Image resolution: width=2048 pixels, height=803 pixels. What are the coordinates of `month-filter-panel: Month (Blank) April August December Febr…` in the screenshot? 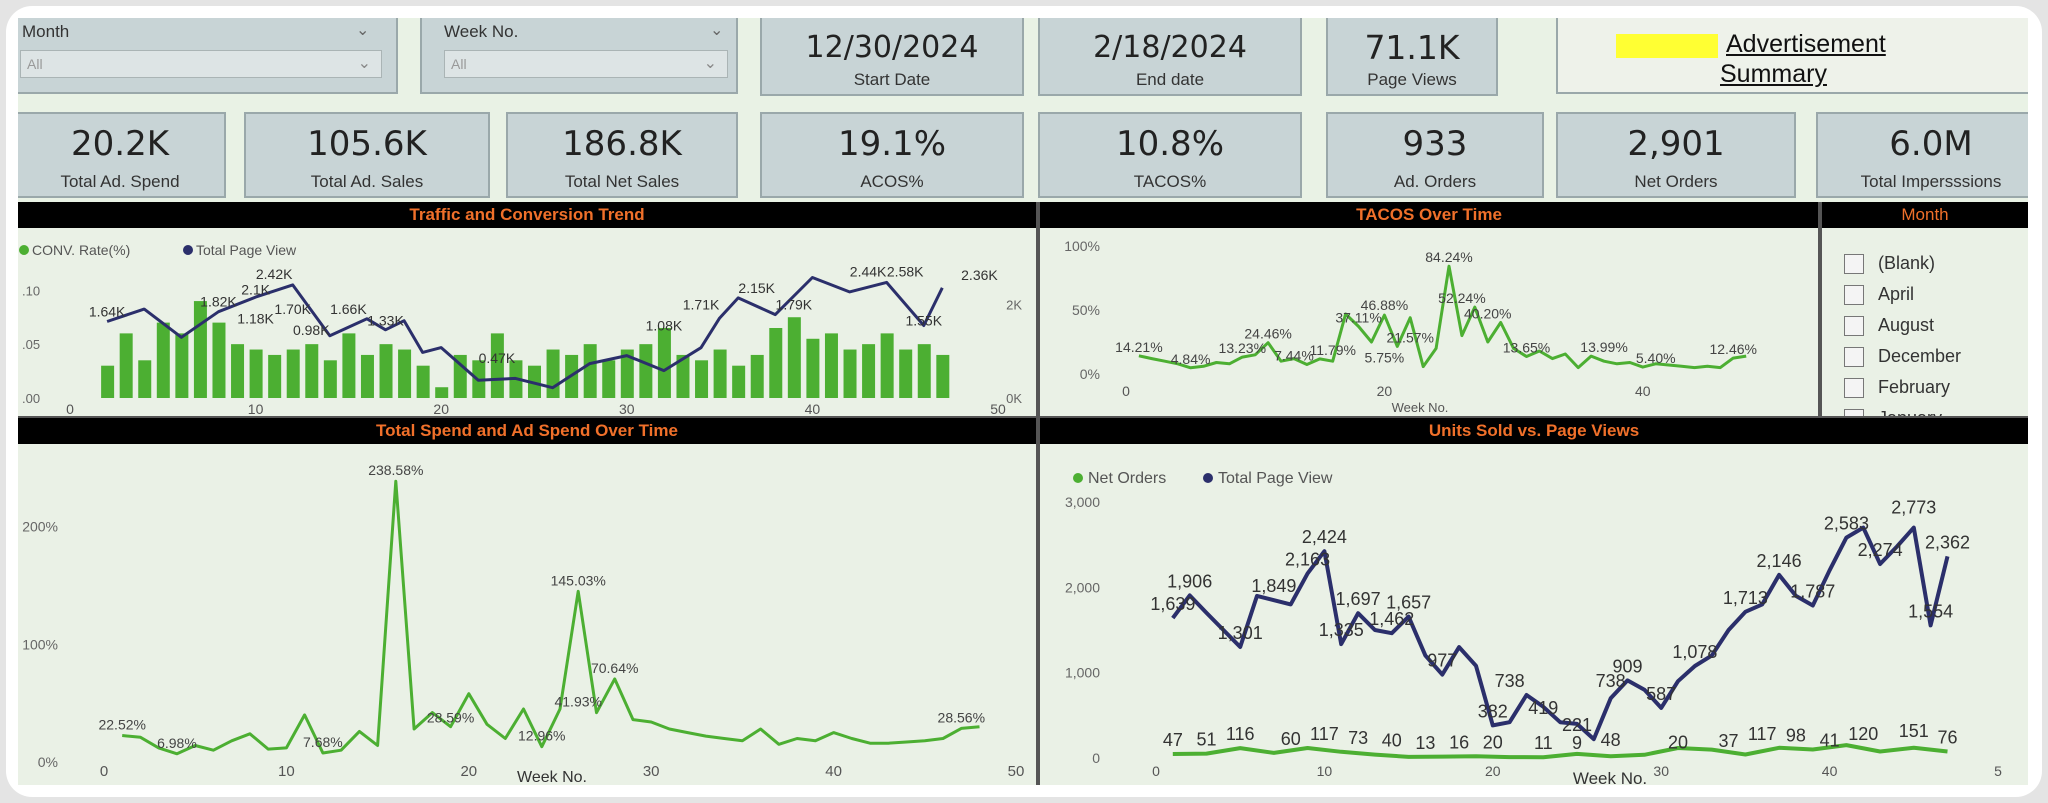 It's located at (1925, 315).